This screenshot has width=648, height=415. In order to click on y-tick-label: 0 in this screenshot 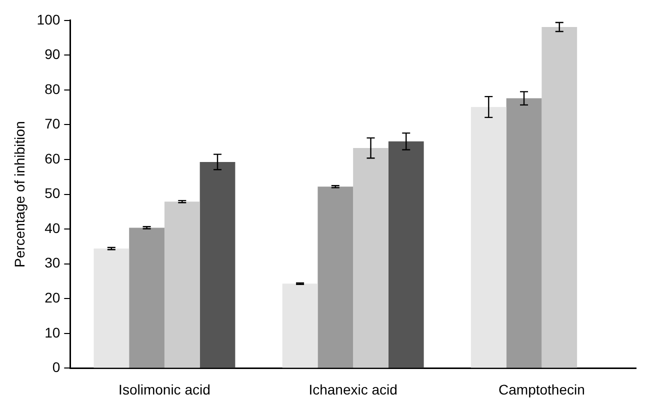, I will do `click(56, 367)`.